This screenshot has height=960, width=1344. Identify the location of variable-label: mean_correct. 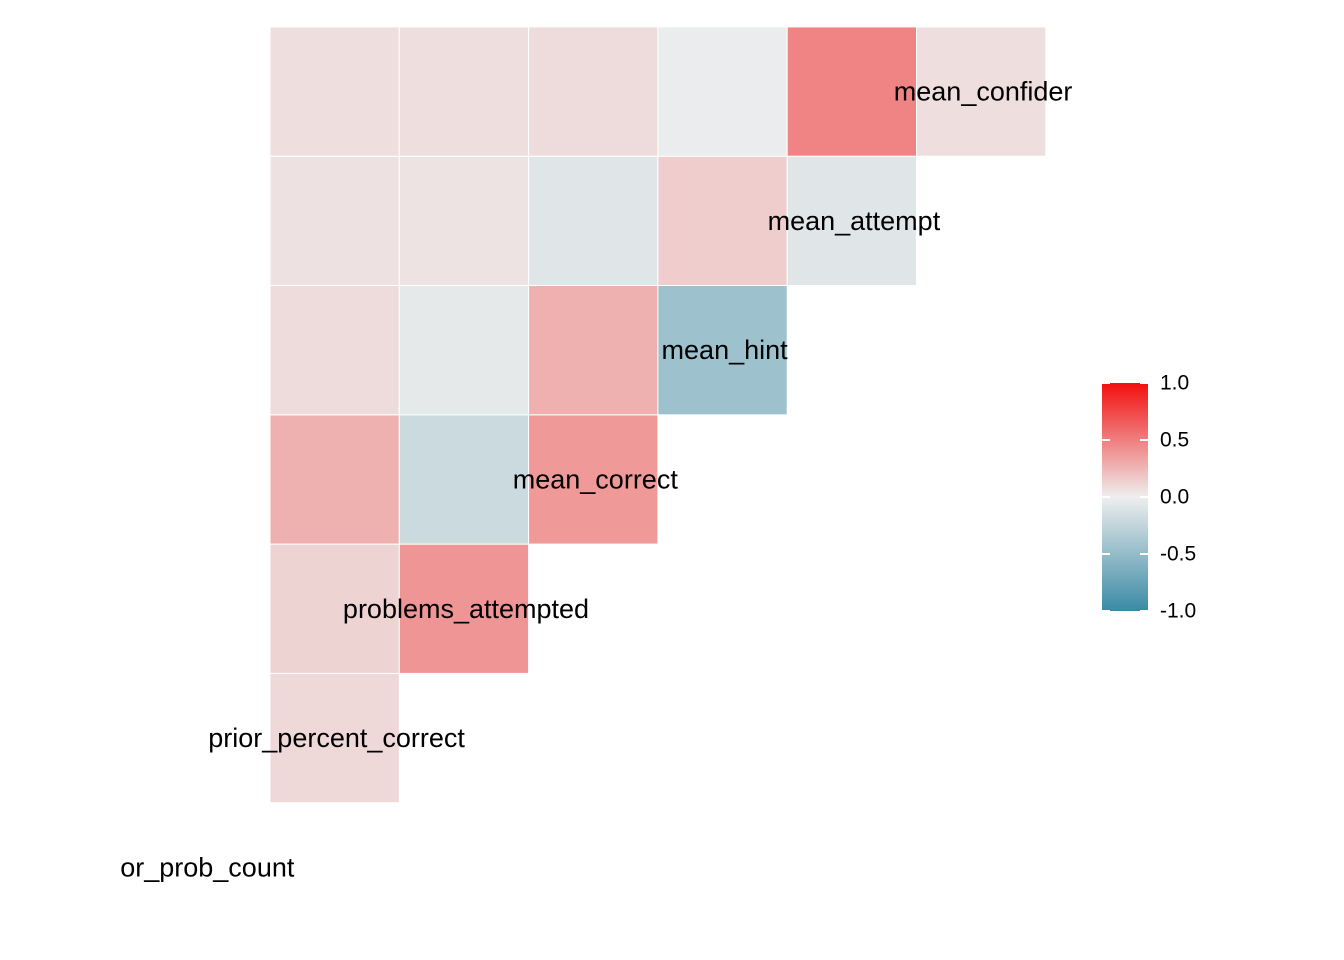
(596, 479).